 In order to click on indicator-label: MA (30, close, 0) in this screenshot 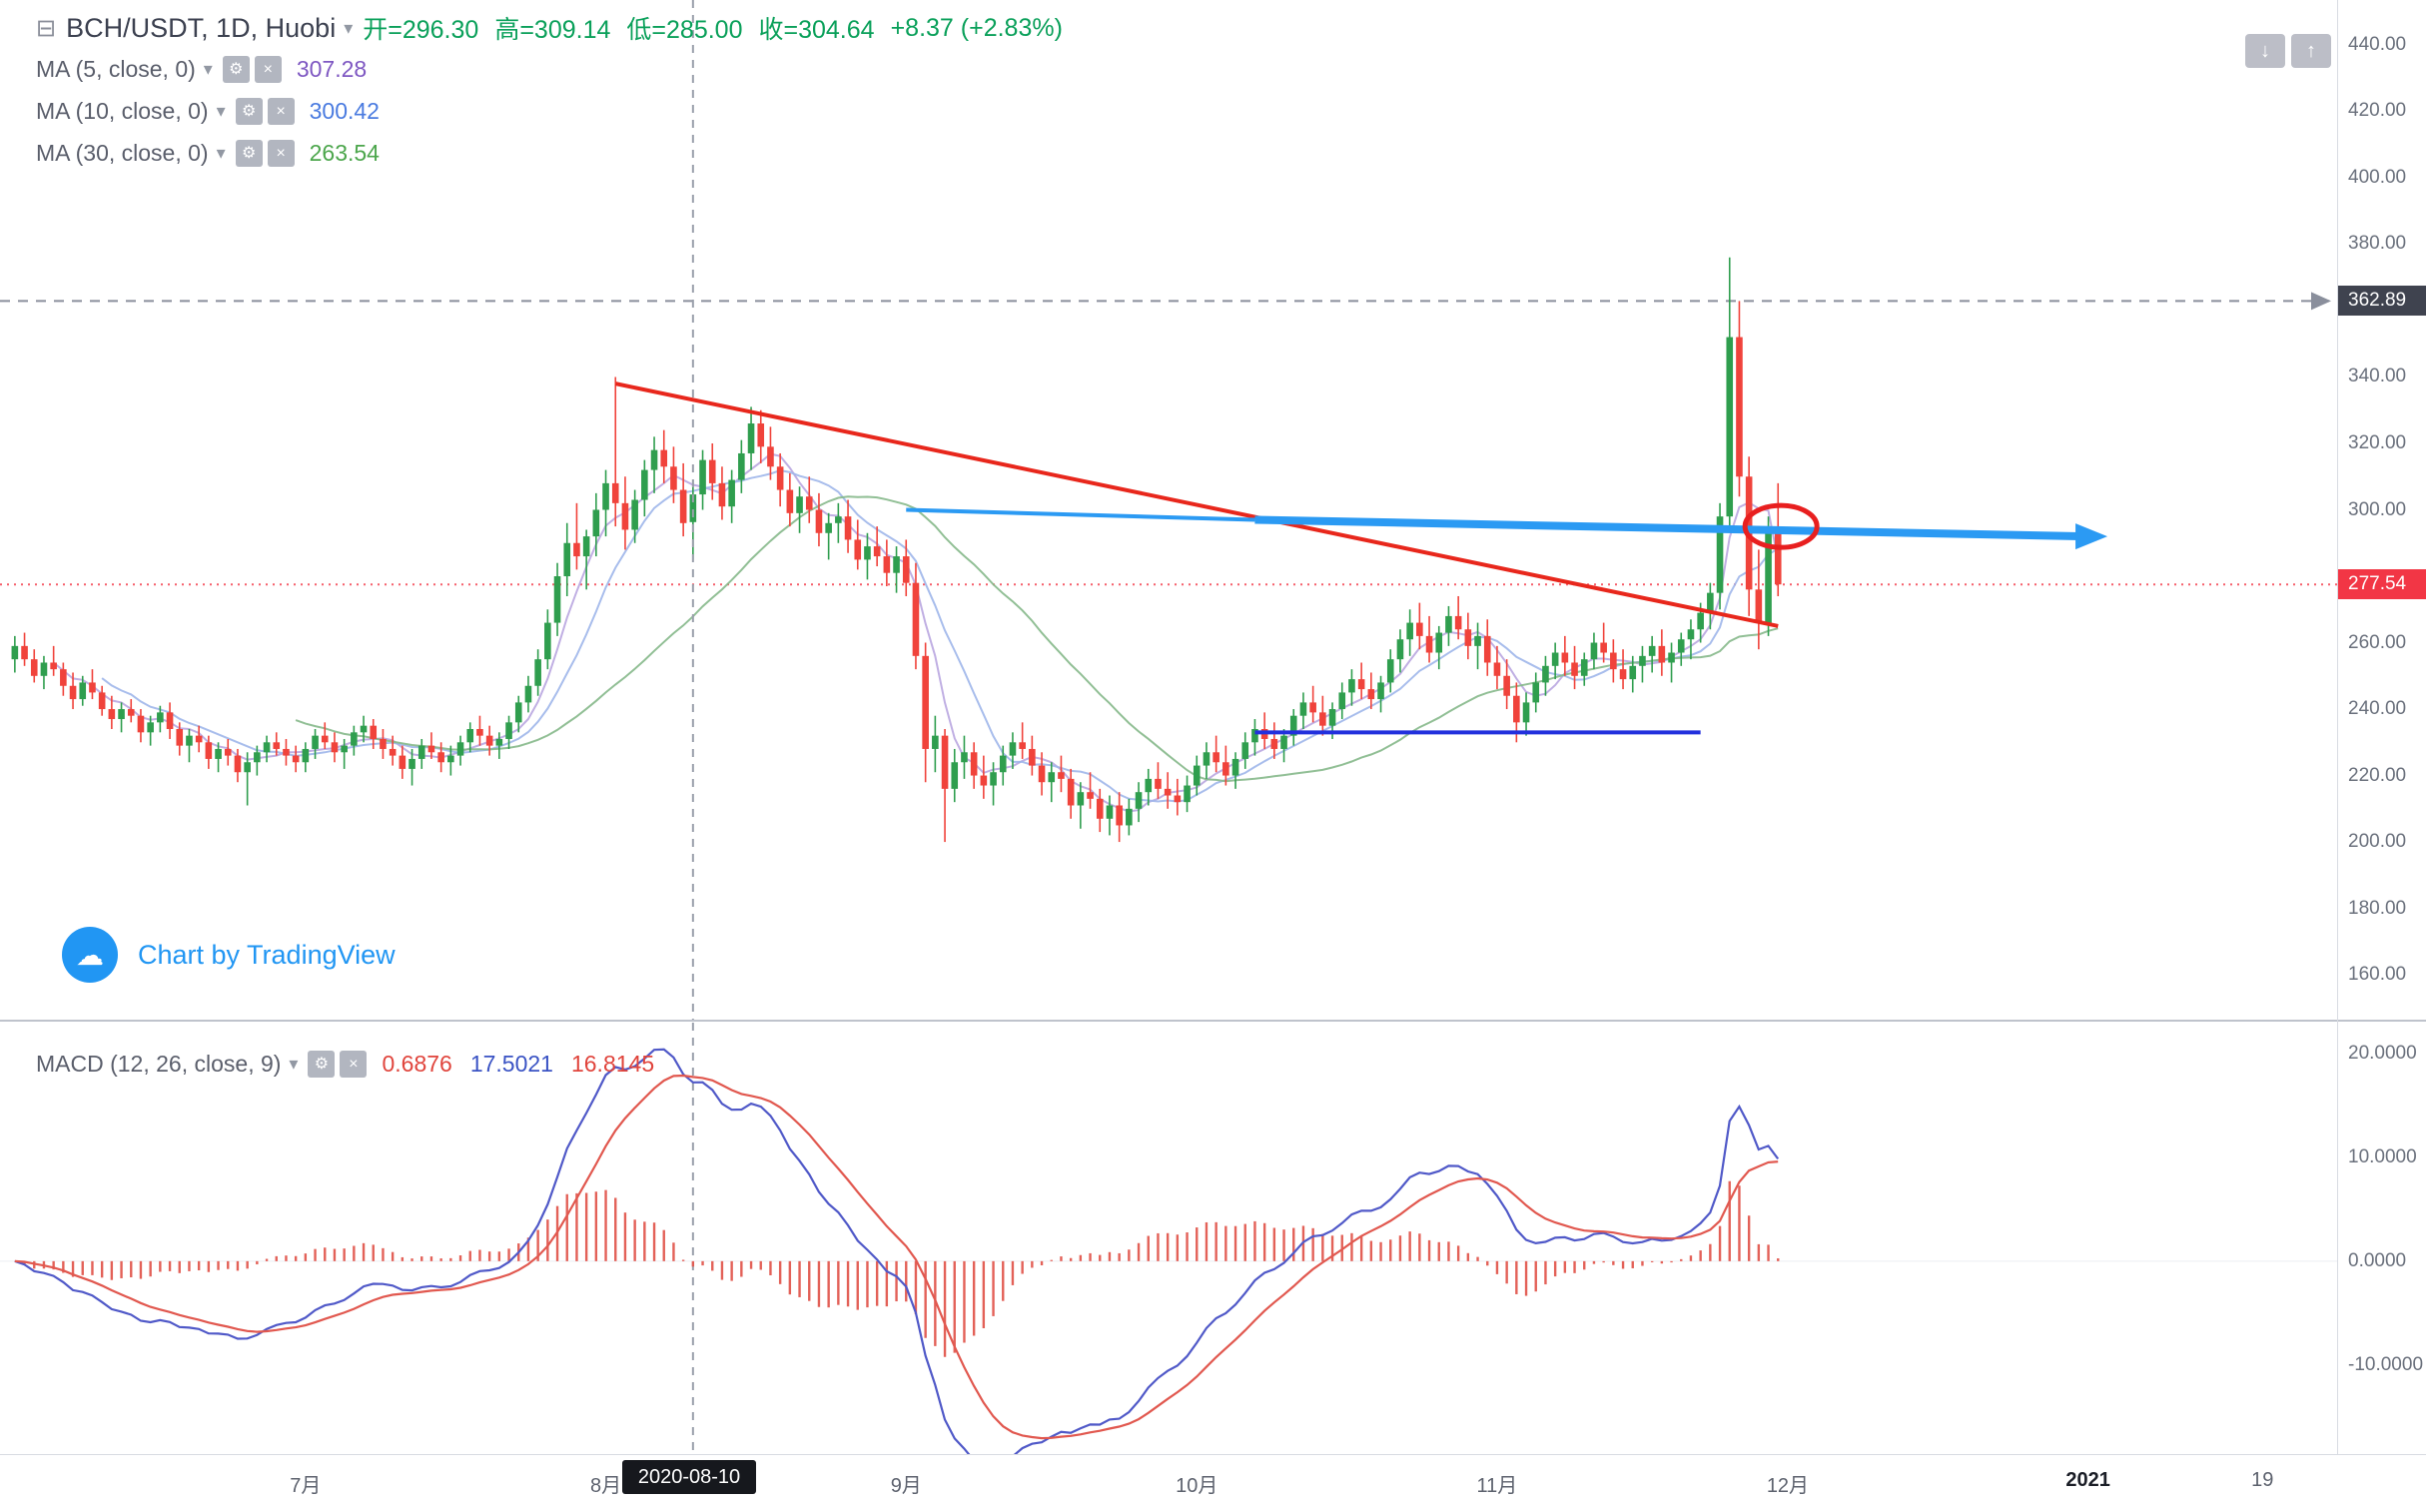, I will do `click(123, 152)`.